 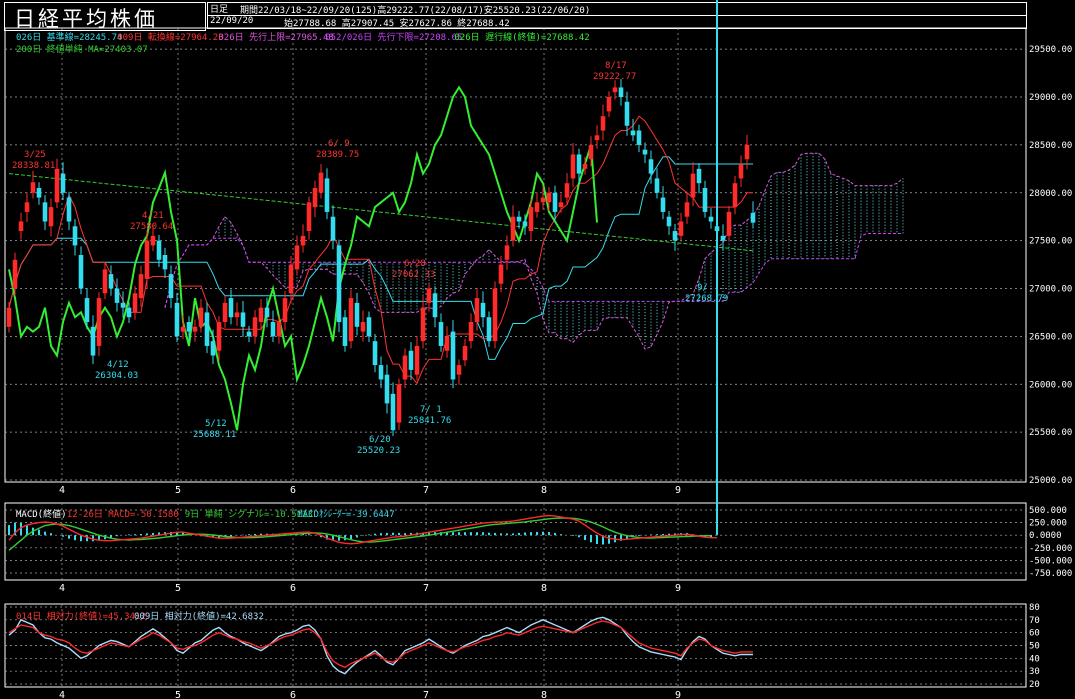 I want to click on rsi14-line, so click(x=380, y=644).